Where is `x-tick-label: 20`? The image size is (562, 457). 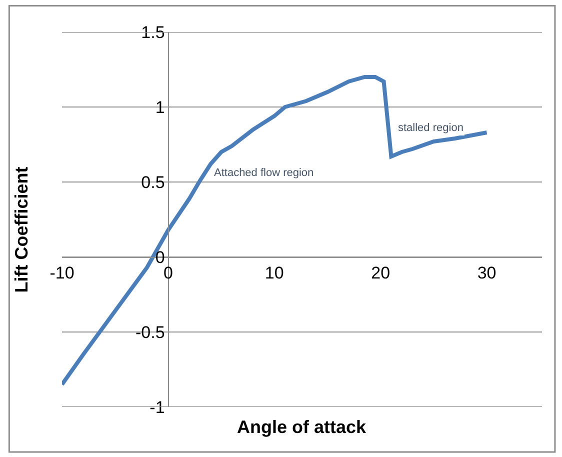 x-tick-label: 20 is located at coordinates (380, 272).